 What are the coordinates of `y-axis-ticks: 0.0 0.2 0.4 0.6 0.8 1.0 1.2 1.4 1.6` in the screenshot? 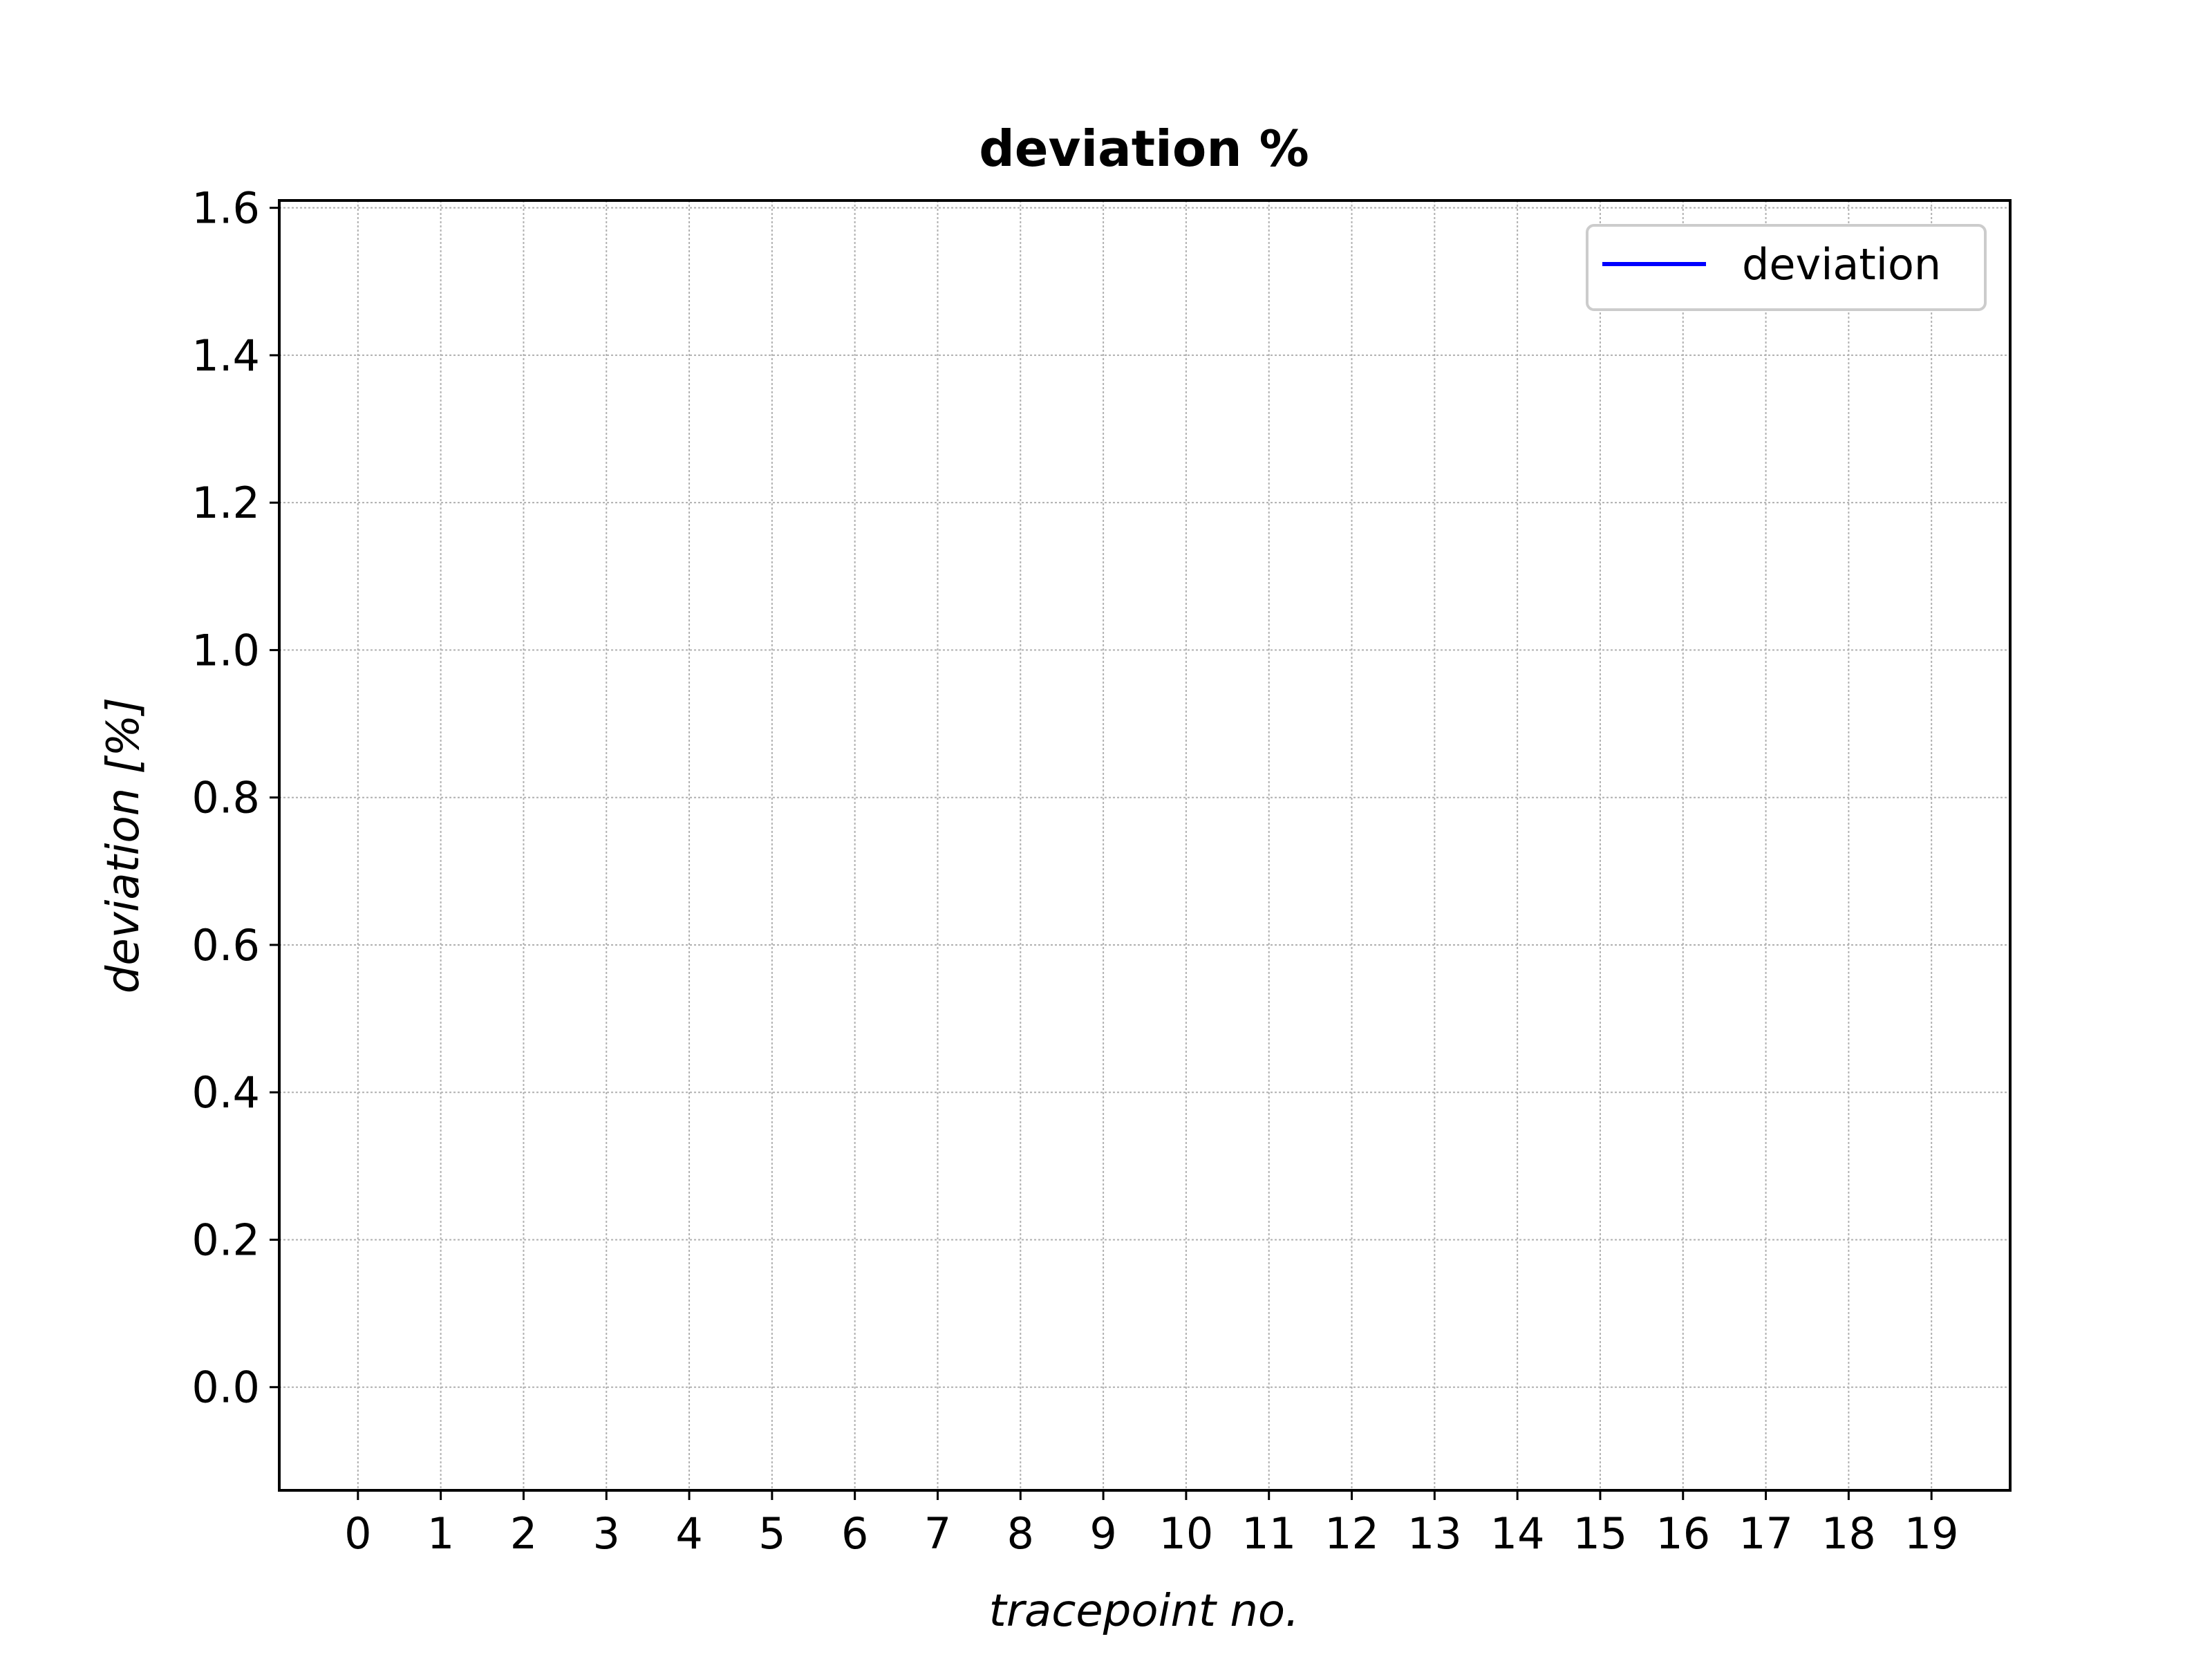 It's located at (235, 798).